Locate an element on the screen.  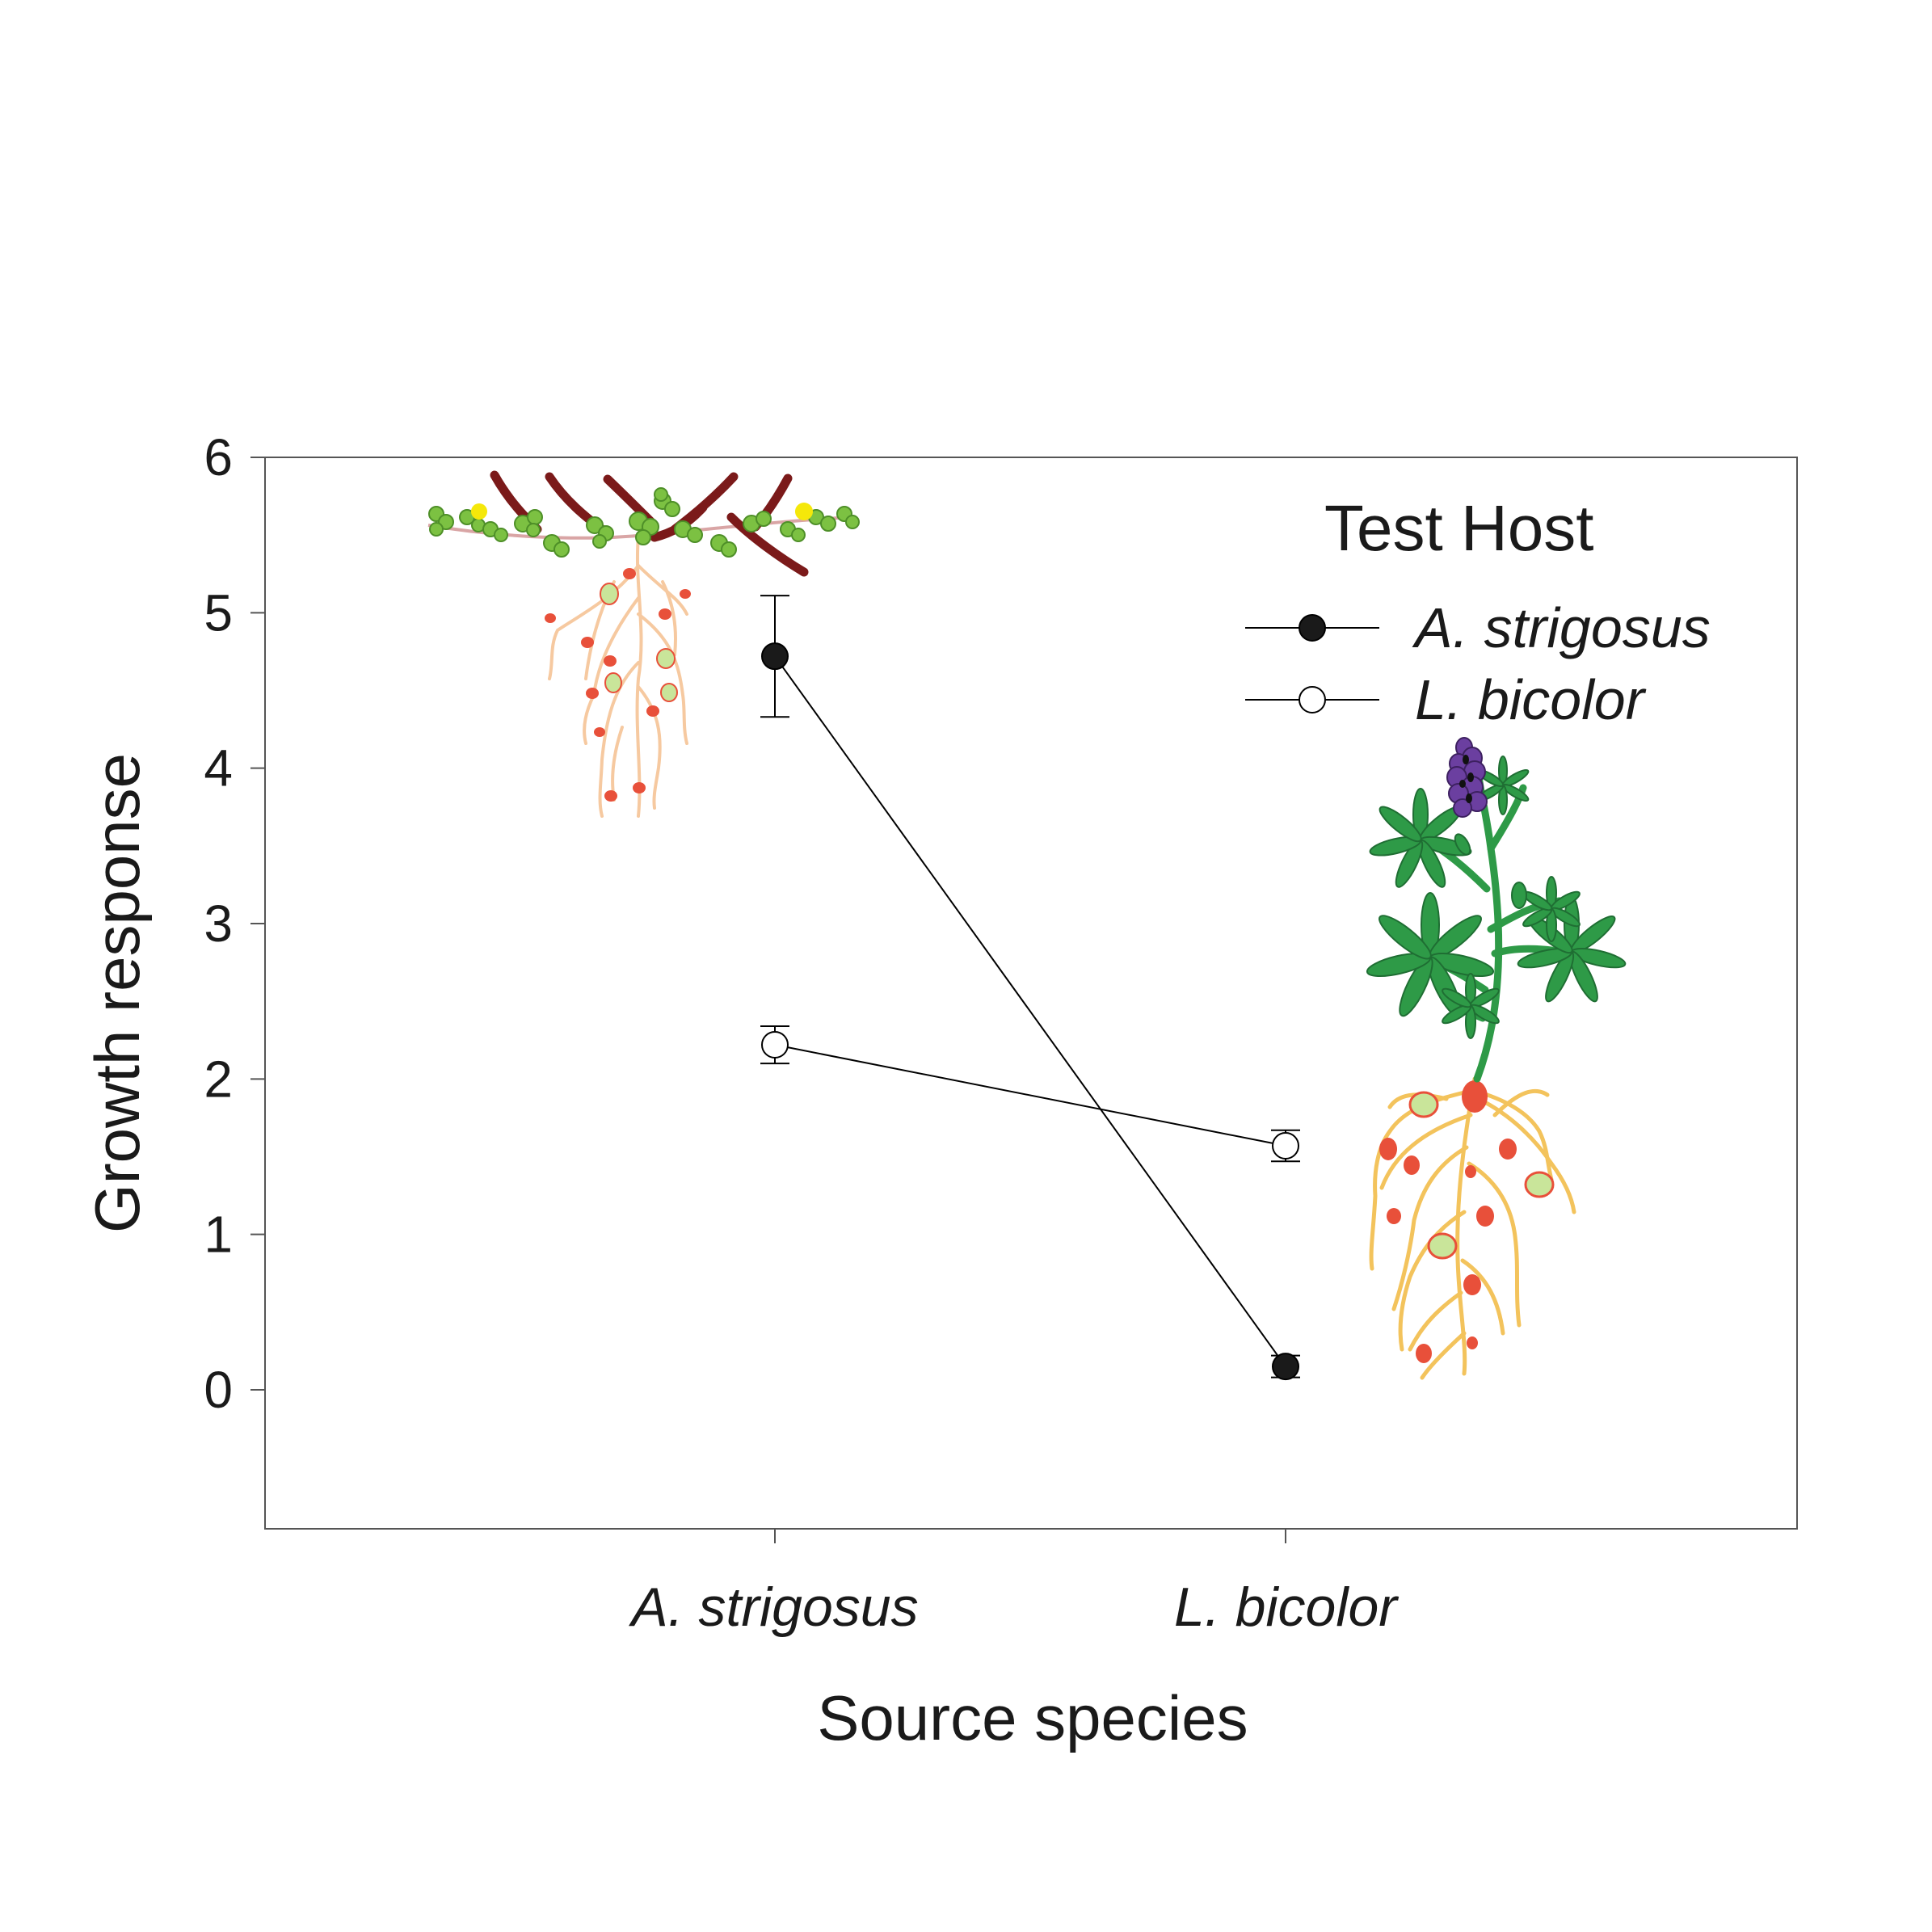
y-tick-label-2: 2 is located at coordinates (218, 1079).